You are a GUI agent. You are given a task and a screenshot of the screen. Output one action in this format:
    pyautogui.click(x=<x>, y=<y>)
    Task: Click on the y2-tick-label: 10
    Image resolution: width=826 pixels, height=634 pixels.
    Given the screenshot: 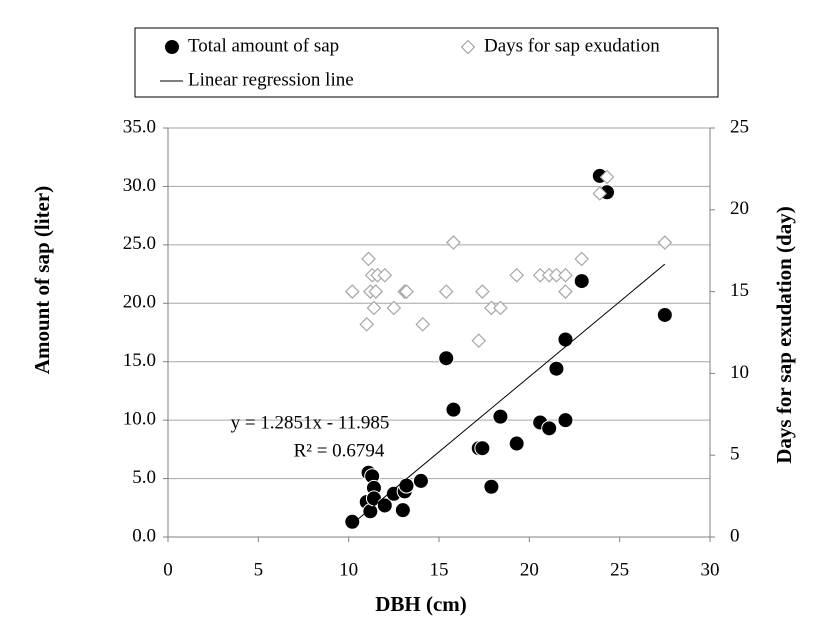 What is the action you would take?
    pyautogui.click(x=739, y=372)
    